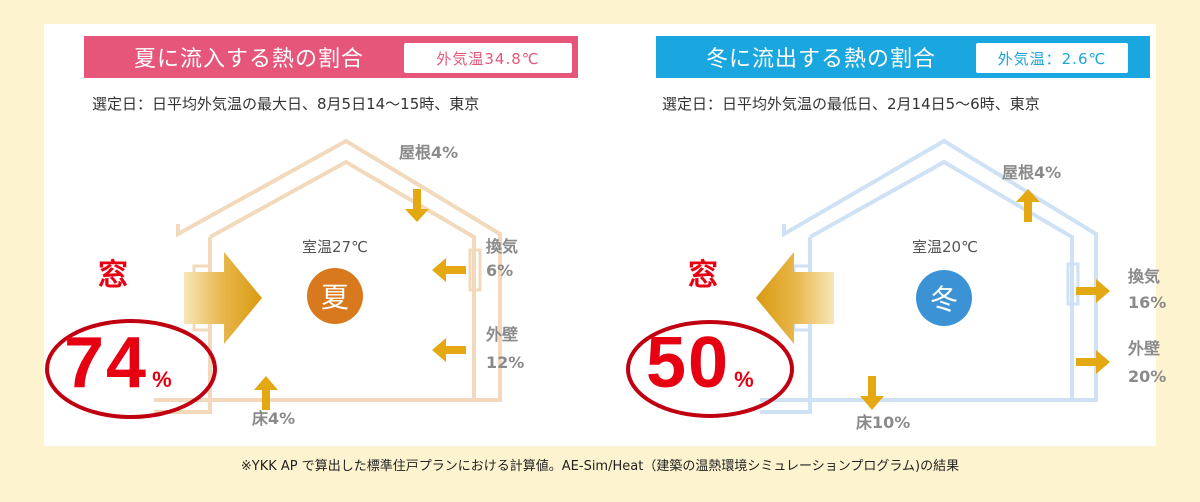 The image size is (1200, 502). I want to click on winter-percent-sign: %, so click(744, 379).